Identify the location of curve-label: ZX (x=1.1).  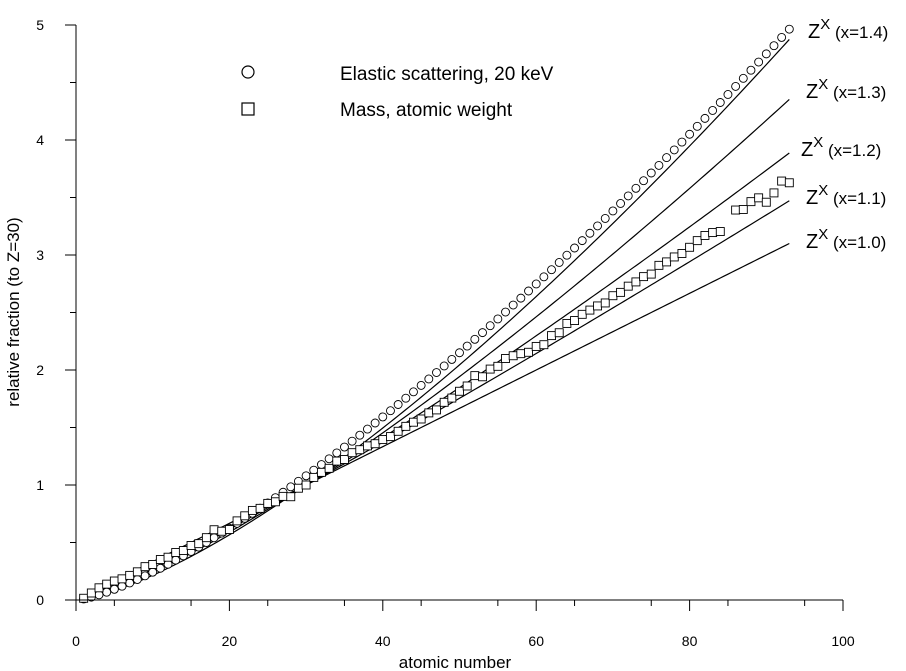
(846, 195).